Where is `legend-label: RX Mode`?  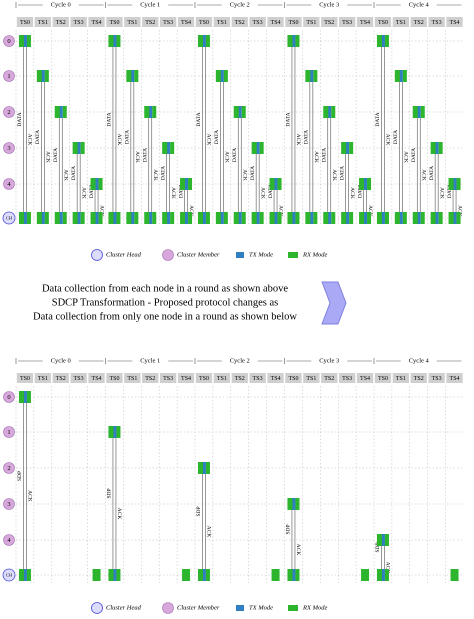
legend-label: RX Mode is located at coordinates (314, 254).